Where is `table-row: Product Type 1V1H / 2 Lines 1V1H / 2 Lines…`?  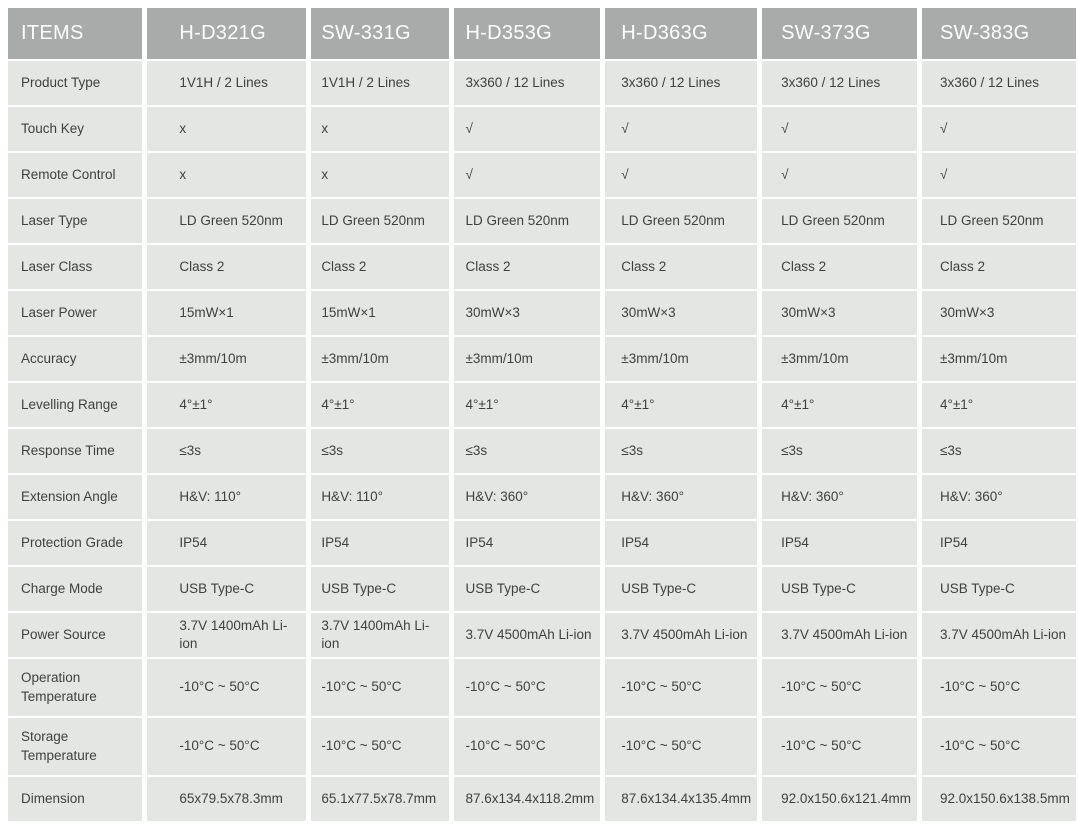 table-row: Product Type 1V1H / 2 Lines 1V1H / 2 Lines… is located at coordinates (542, 83).